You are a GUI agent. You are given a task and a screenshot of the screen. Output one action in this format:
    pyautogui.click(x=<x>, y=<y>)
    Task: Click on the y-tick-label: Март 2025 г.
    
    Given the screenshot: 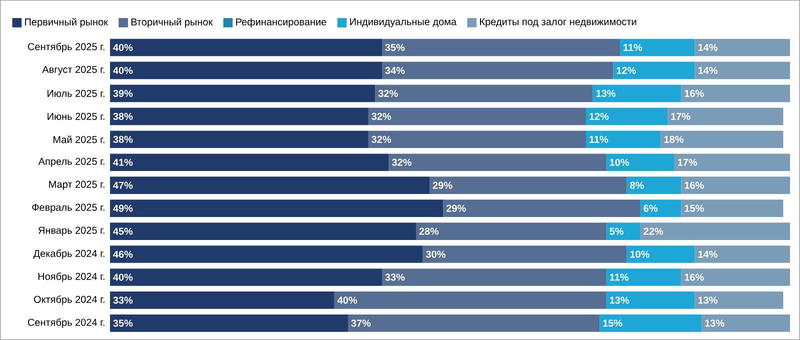 What is the action you would take?
    pyautogui.click(x=76, y=185)
    